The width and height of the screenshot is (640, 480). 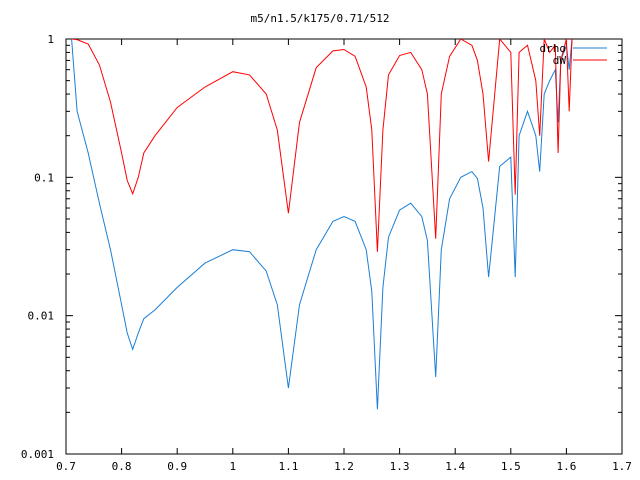 I want to click on legend-label-drho: drho, so click(x=553, y=48).